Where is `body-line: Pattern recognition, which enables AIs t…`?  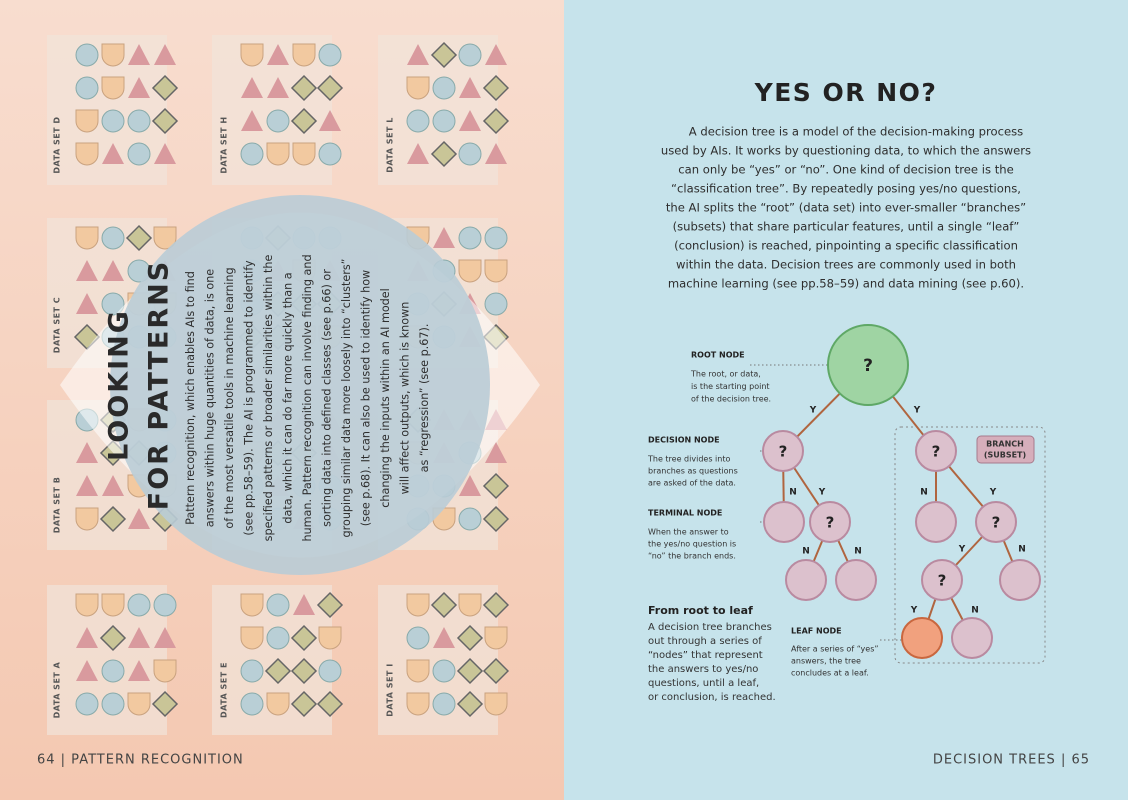
body-line: Pattern recognition, which enables AIs t… is located at coordinates (190, 398).